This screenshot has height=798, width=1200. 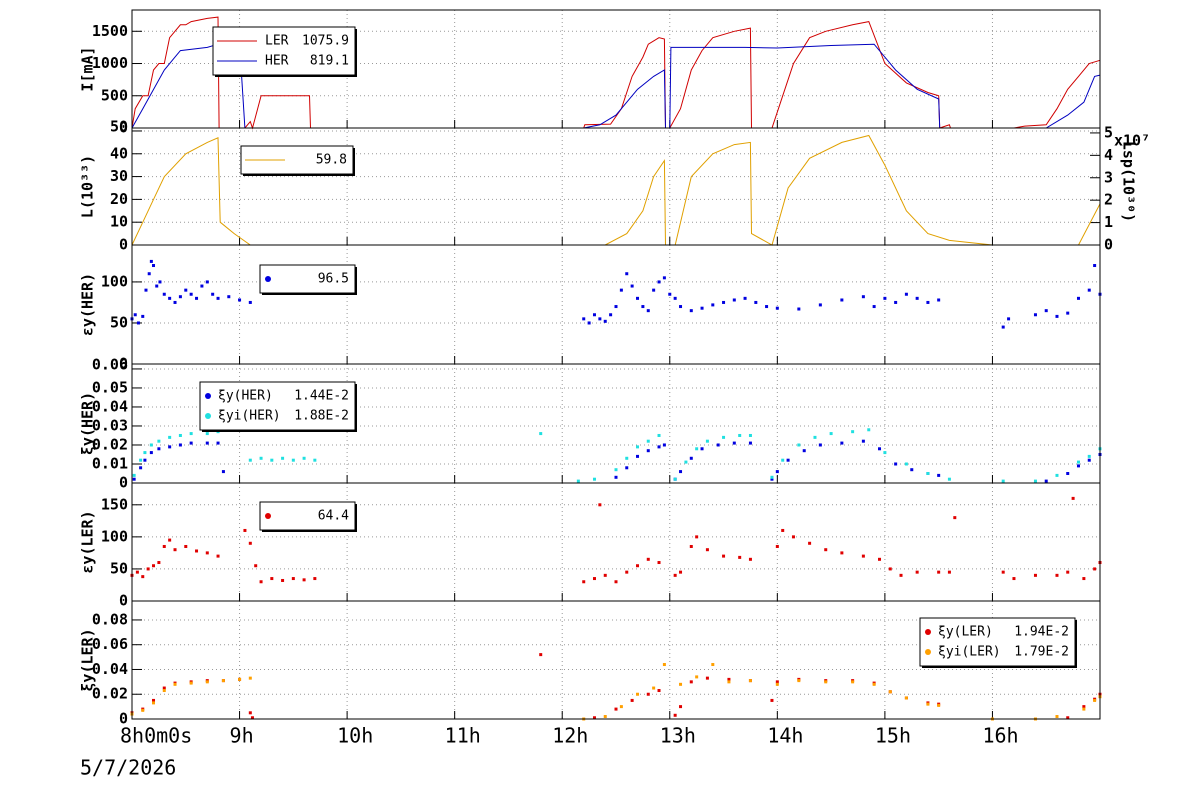 I want to click on legend-value: 1.94E-2, so click(x=1041, y=632).